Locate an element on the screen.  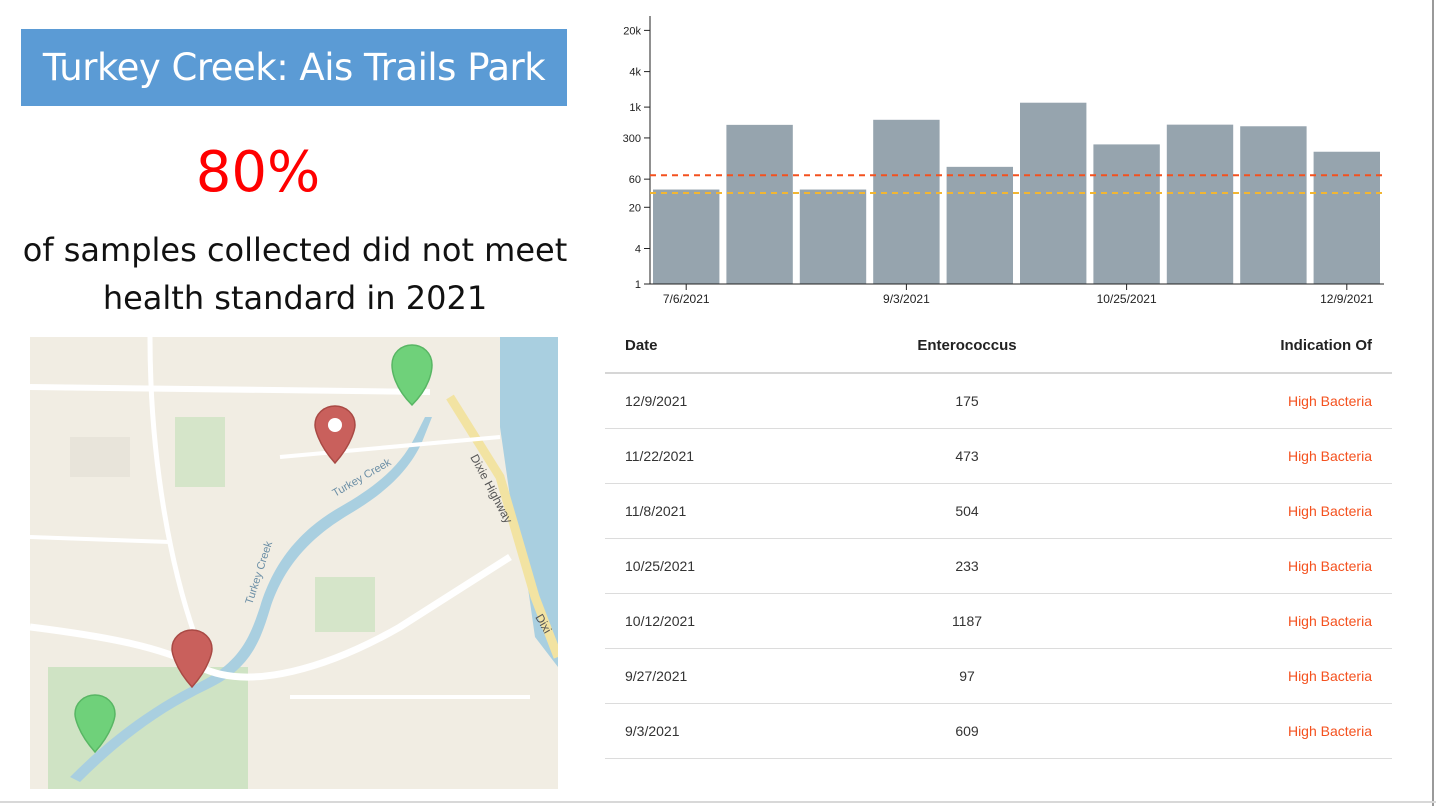
table-row: 9/27/2021 97 High Bacteria is located at coordinates (998, 676).